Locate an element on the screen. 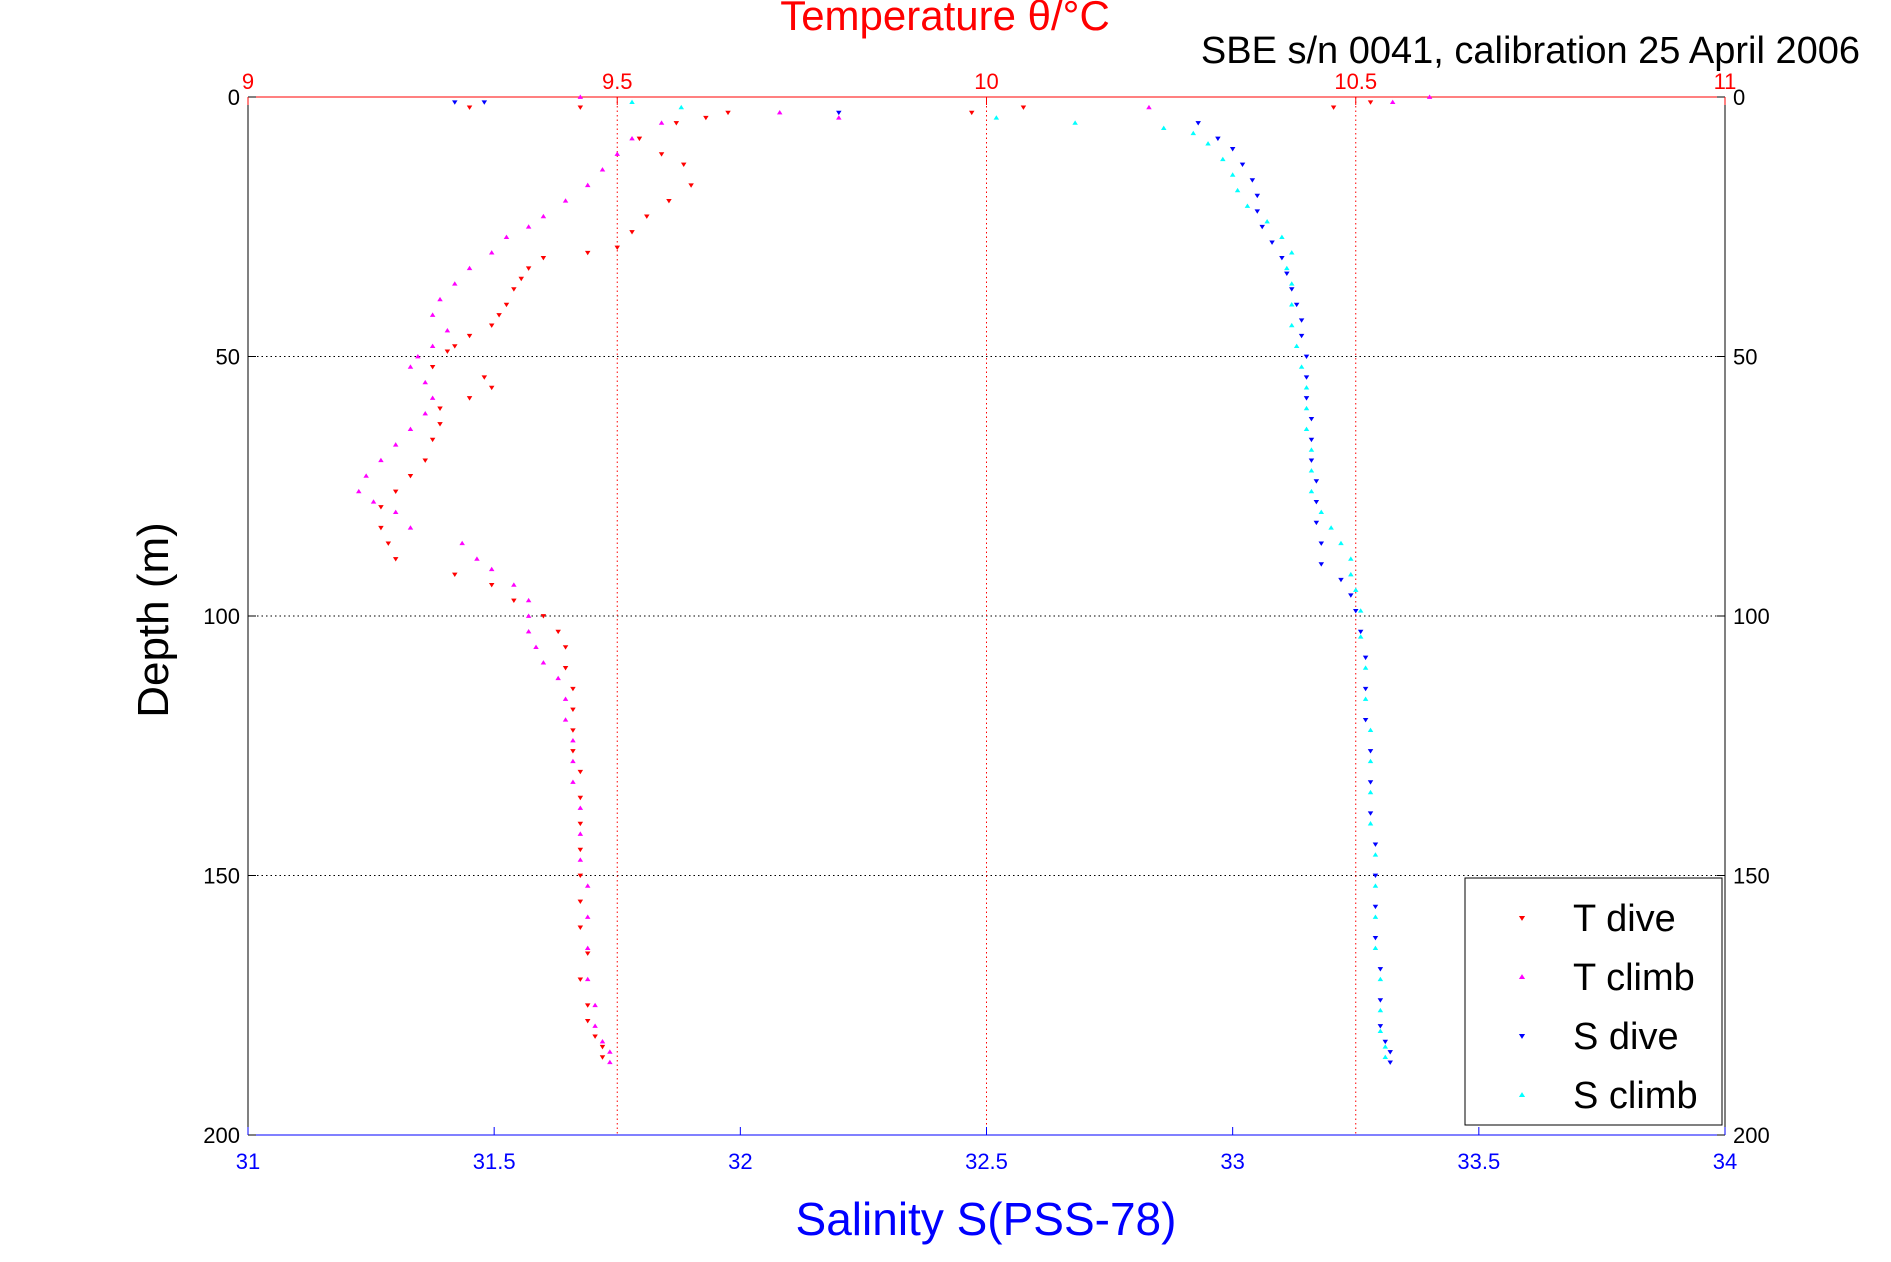  y-tick-label-right: 200 is located at coordinates (1751, 1135).